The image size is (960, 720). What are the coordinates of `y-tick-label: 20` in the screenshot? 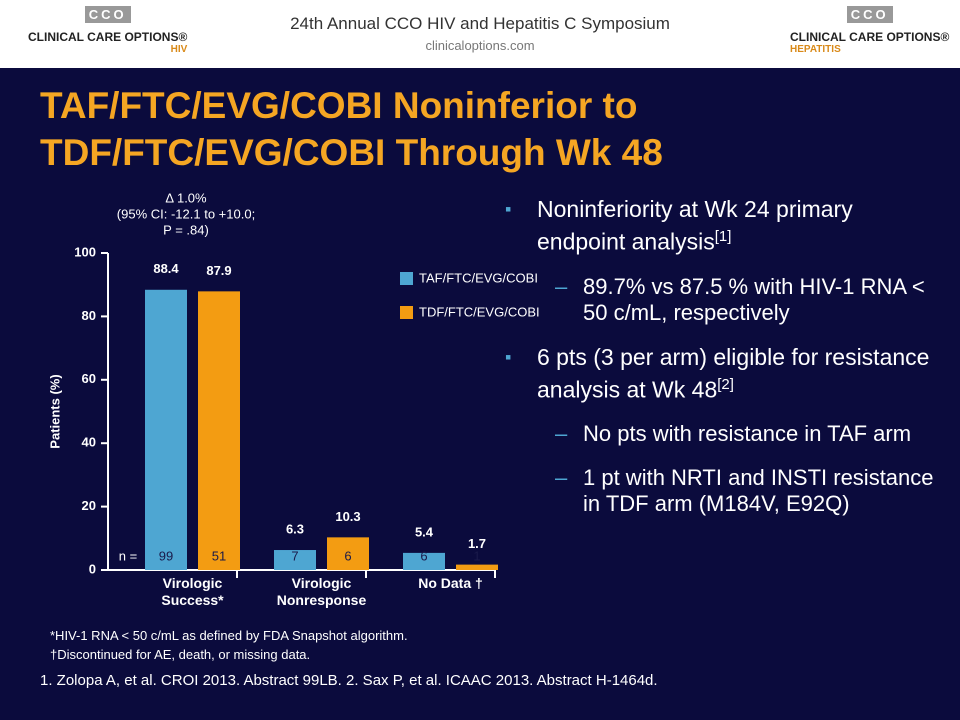 It's located at (89, 505).